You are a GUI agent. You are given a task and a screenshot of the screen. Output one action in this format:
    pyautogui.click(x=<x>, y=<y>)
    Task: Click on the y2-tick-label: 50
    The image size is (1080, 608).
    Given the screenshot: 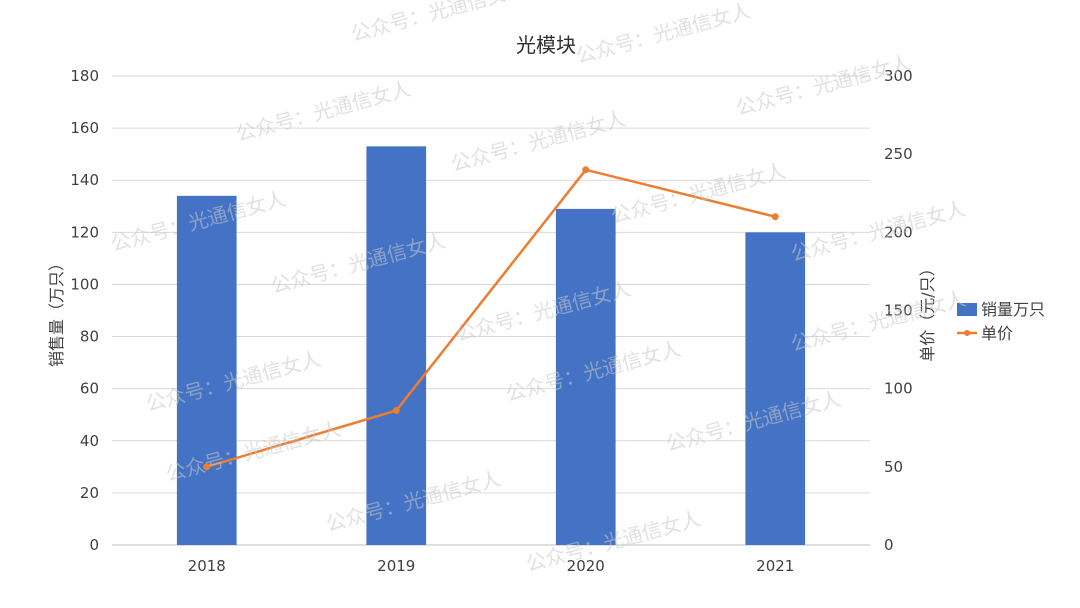 What is the action you would take?
    pyautogui.click(x=893, y=467)
    